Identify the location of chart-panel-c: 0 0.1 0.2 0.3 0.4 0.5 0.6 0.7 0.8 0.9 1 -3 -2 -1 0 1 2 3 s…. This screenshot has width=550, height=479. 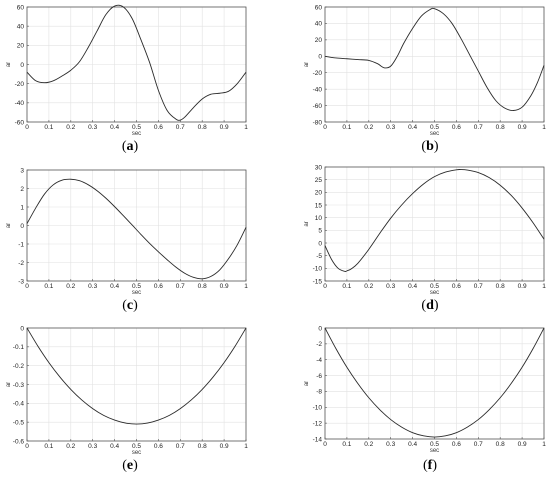
(127, 240).